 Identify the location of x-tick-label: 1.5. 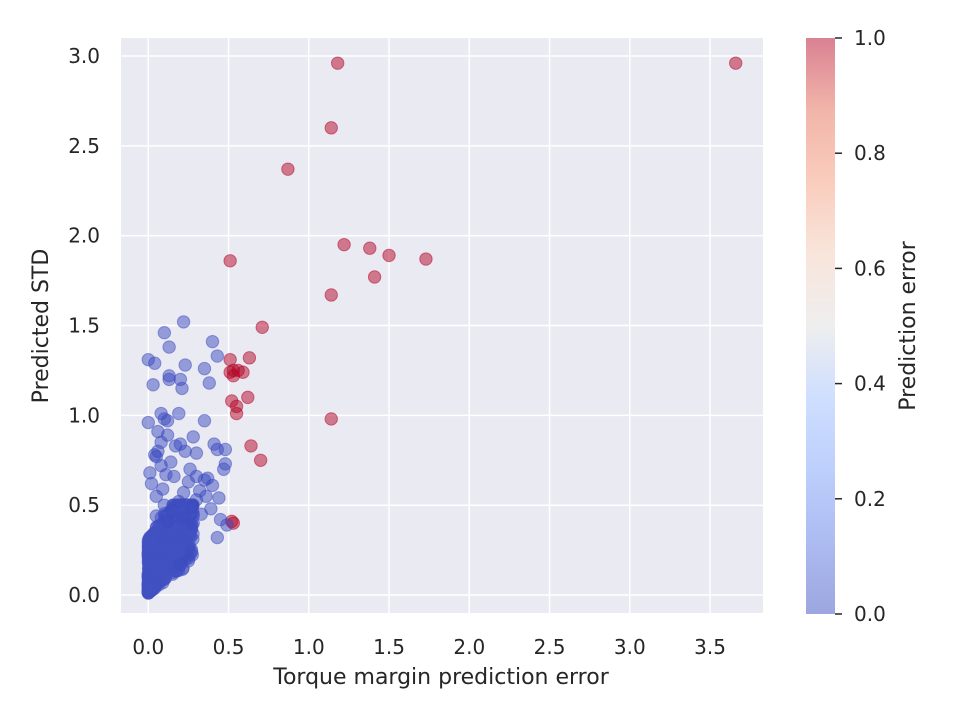
(389, 647).